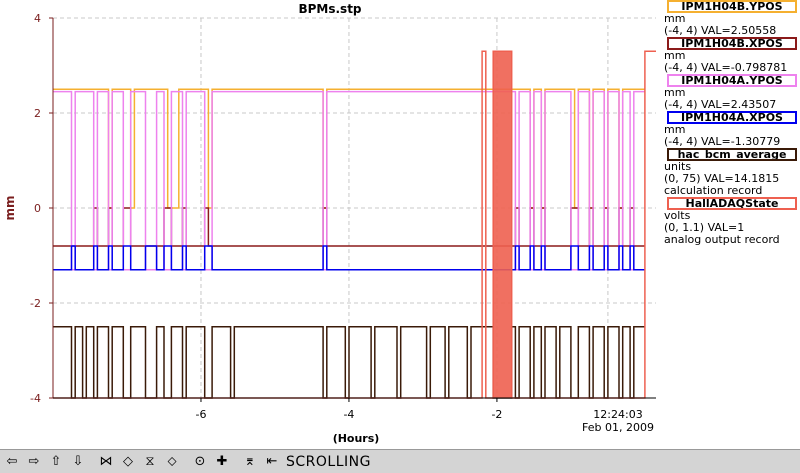 This screenshot has width=800, height=473. I want to click on legend-entry: IPM1H04B.YPOS mm (-4, 4) VAL=2.50558, so click(732, 18).